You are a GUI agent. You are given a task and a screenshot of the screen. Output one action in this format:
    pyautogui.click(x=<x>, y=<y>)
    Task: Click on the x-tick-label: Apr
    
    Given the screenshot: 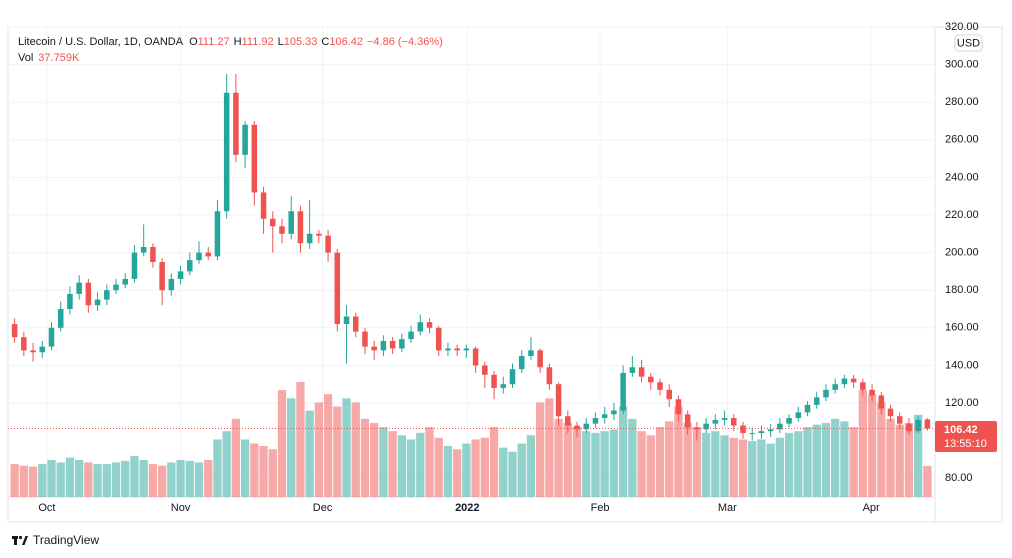 What is the action you would take?
    pyautogui.click(x=871, y=508)
    